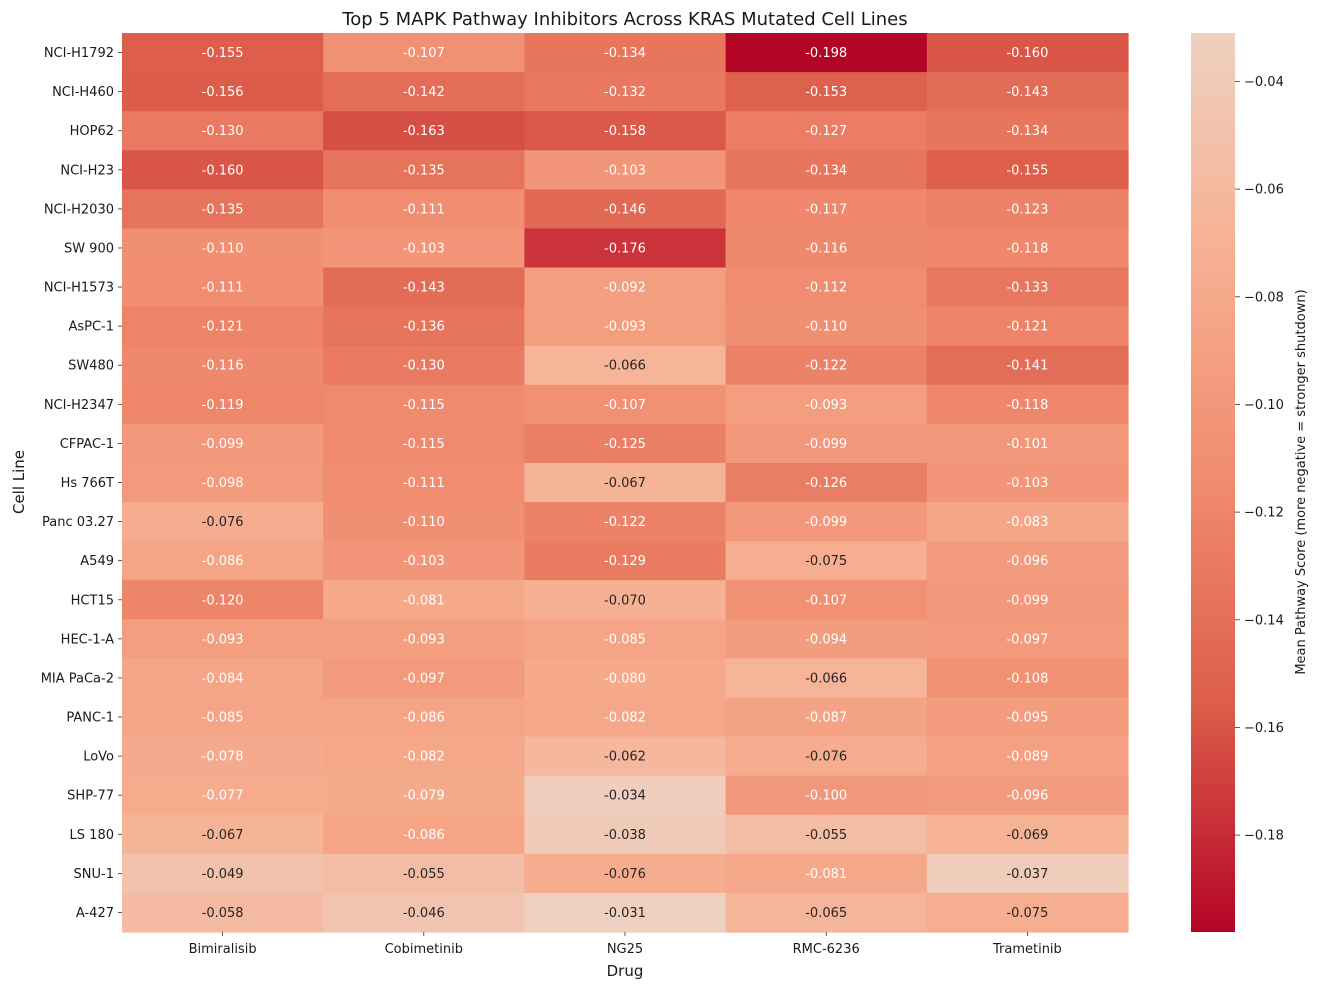  What do you see at coordinates (1264, 190) in the screenshot?
I see `colorbar-tick-label: −0.06` at bounding box center [1264, 190].